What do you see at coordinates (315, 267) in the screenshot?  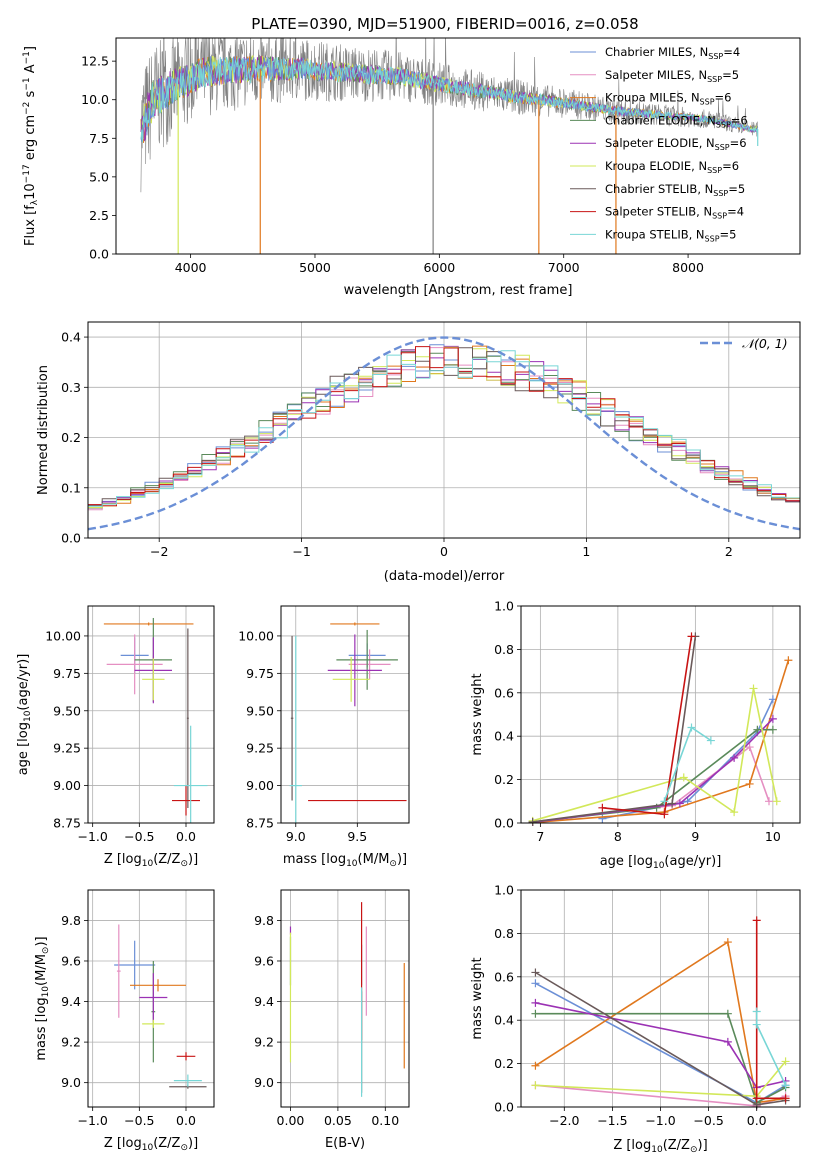 I see `spectrum-xtick-label: 5000` at bounding box center [315, 267].